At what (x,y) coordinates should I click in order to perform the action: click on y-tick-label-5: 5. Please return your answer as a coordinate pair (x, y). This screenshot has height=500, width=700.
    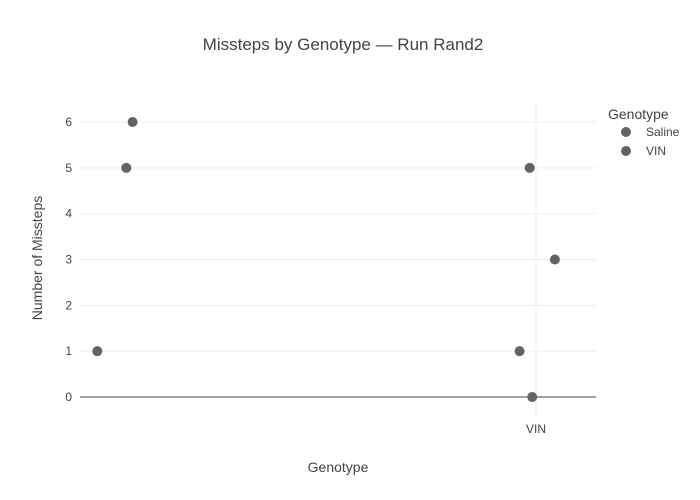
    Looking at the image, I should click on (68, 168).